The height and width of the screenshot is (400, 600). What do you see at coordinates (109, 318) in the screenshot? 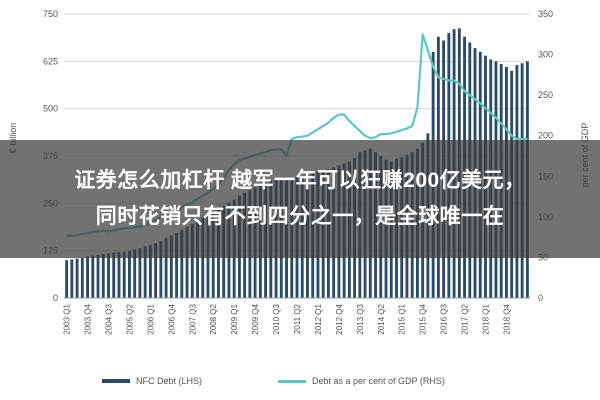
I see `x-tick-label: 2004 Q3` at bounding box center [109, 318].